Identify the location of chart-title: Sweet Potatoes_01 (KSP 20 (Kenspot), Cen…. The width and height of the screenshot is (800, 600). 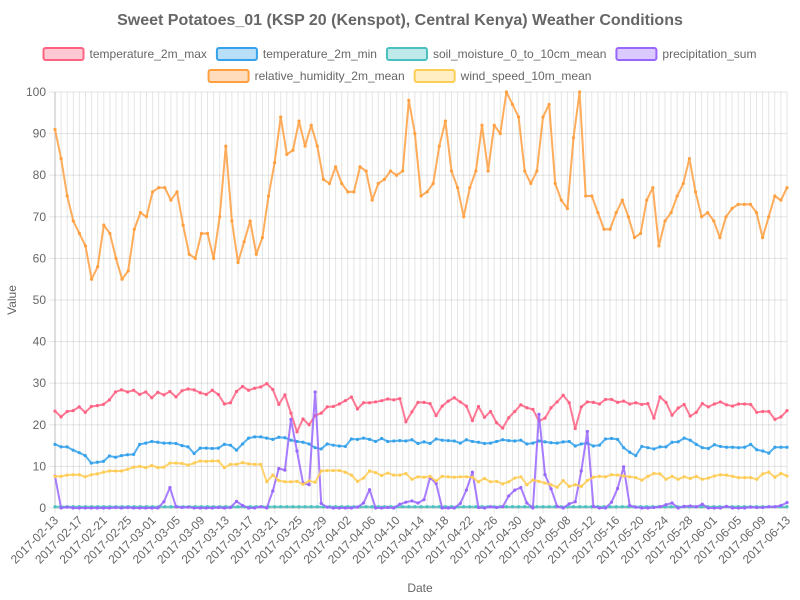
(400, 20).